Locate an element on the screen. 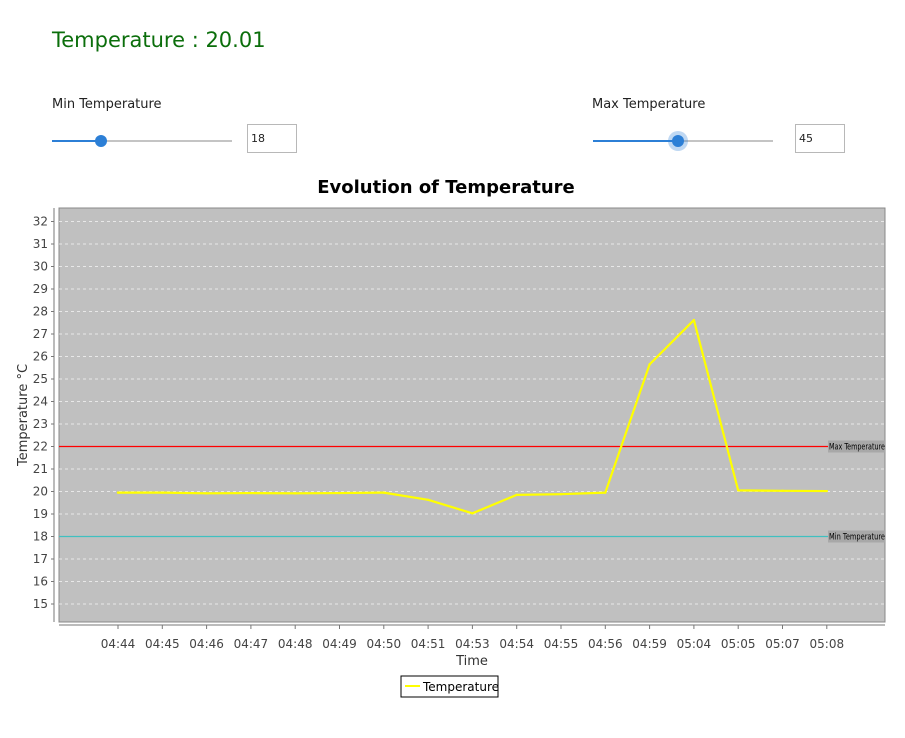  y-tick-label: 20 is located at coordinates (40, 492).